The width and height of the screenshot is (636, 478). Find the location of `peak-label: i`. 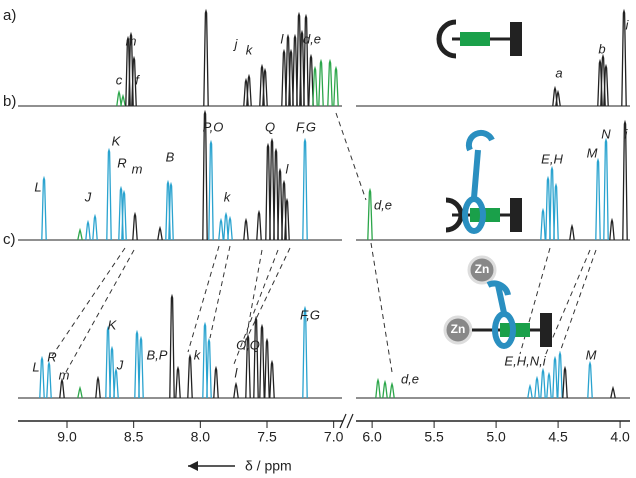

peak-label: i is located at coordinates (628, 24).